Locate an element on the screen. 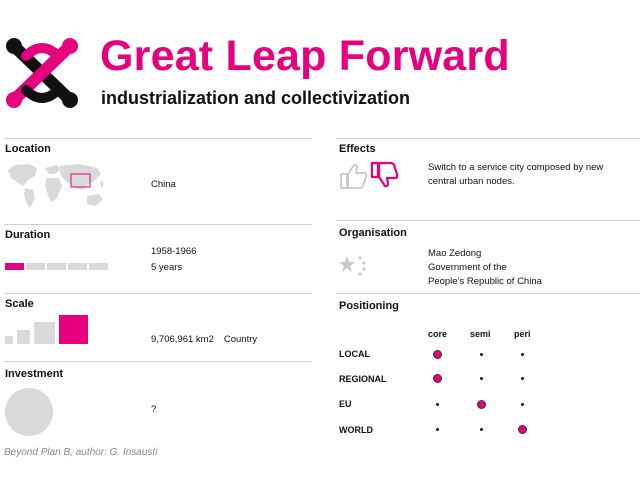 The image size is (640, 480). scale-label: Scale is located at coordinates (19, 304).